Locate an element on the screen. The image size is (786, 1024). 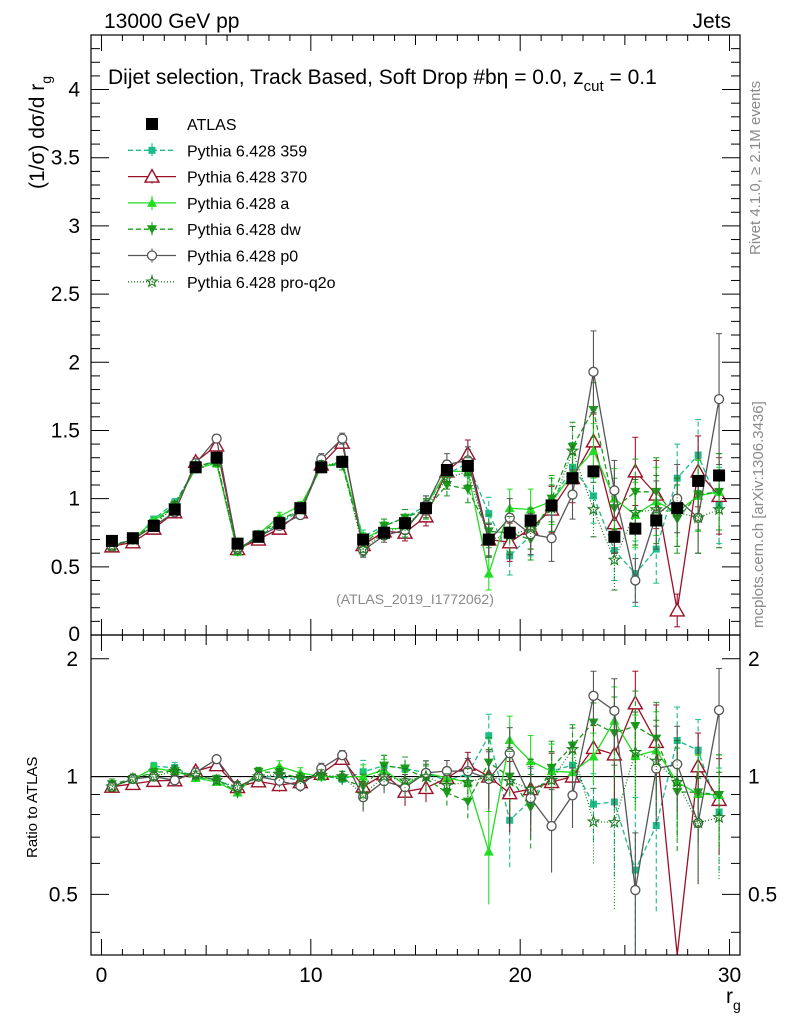
x-tick-label: 0 is located at coordinates (102, 975).